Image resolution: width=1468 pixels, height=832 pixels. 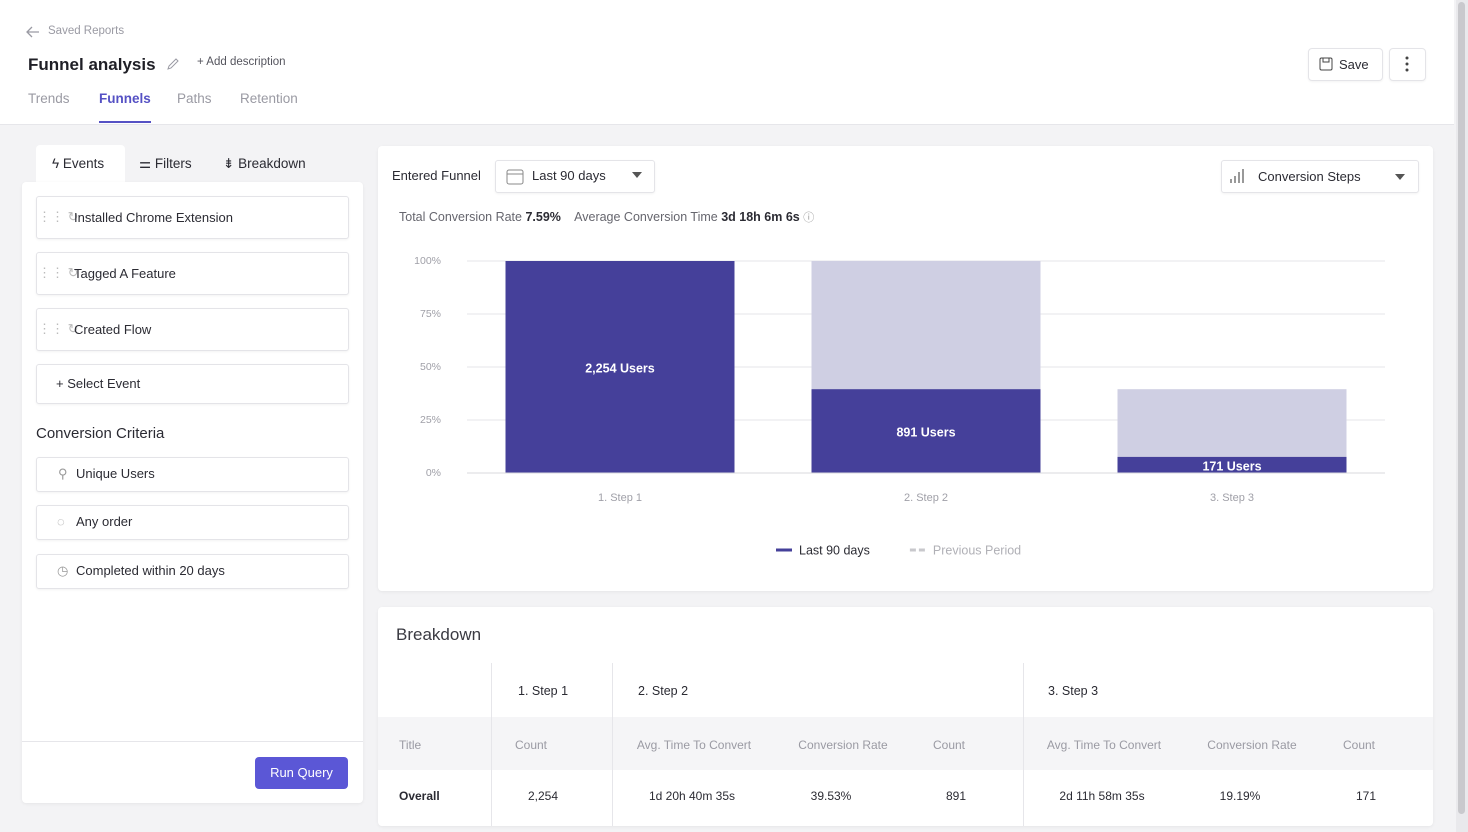 What do you see at coordinates (569, 175) in the screenshot?
I see `date-range-label: Last 90 days` at bounding box center [569, 175].